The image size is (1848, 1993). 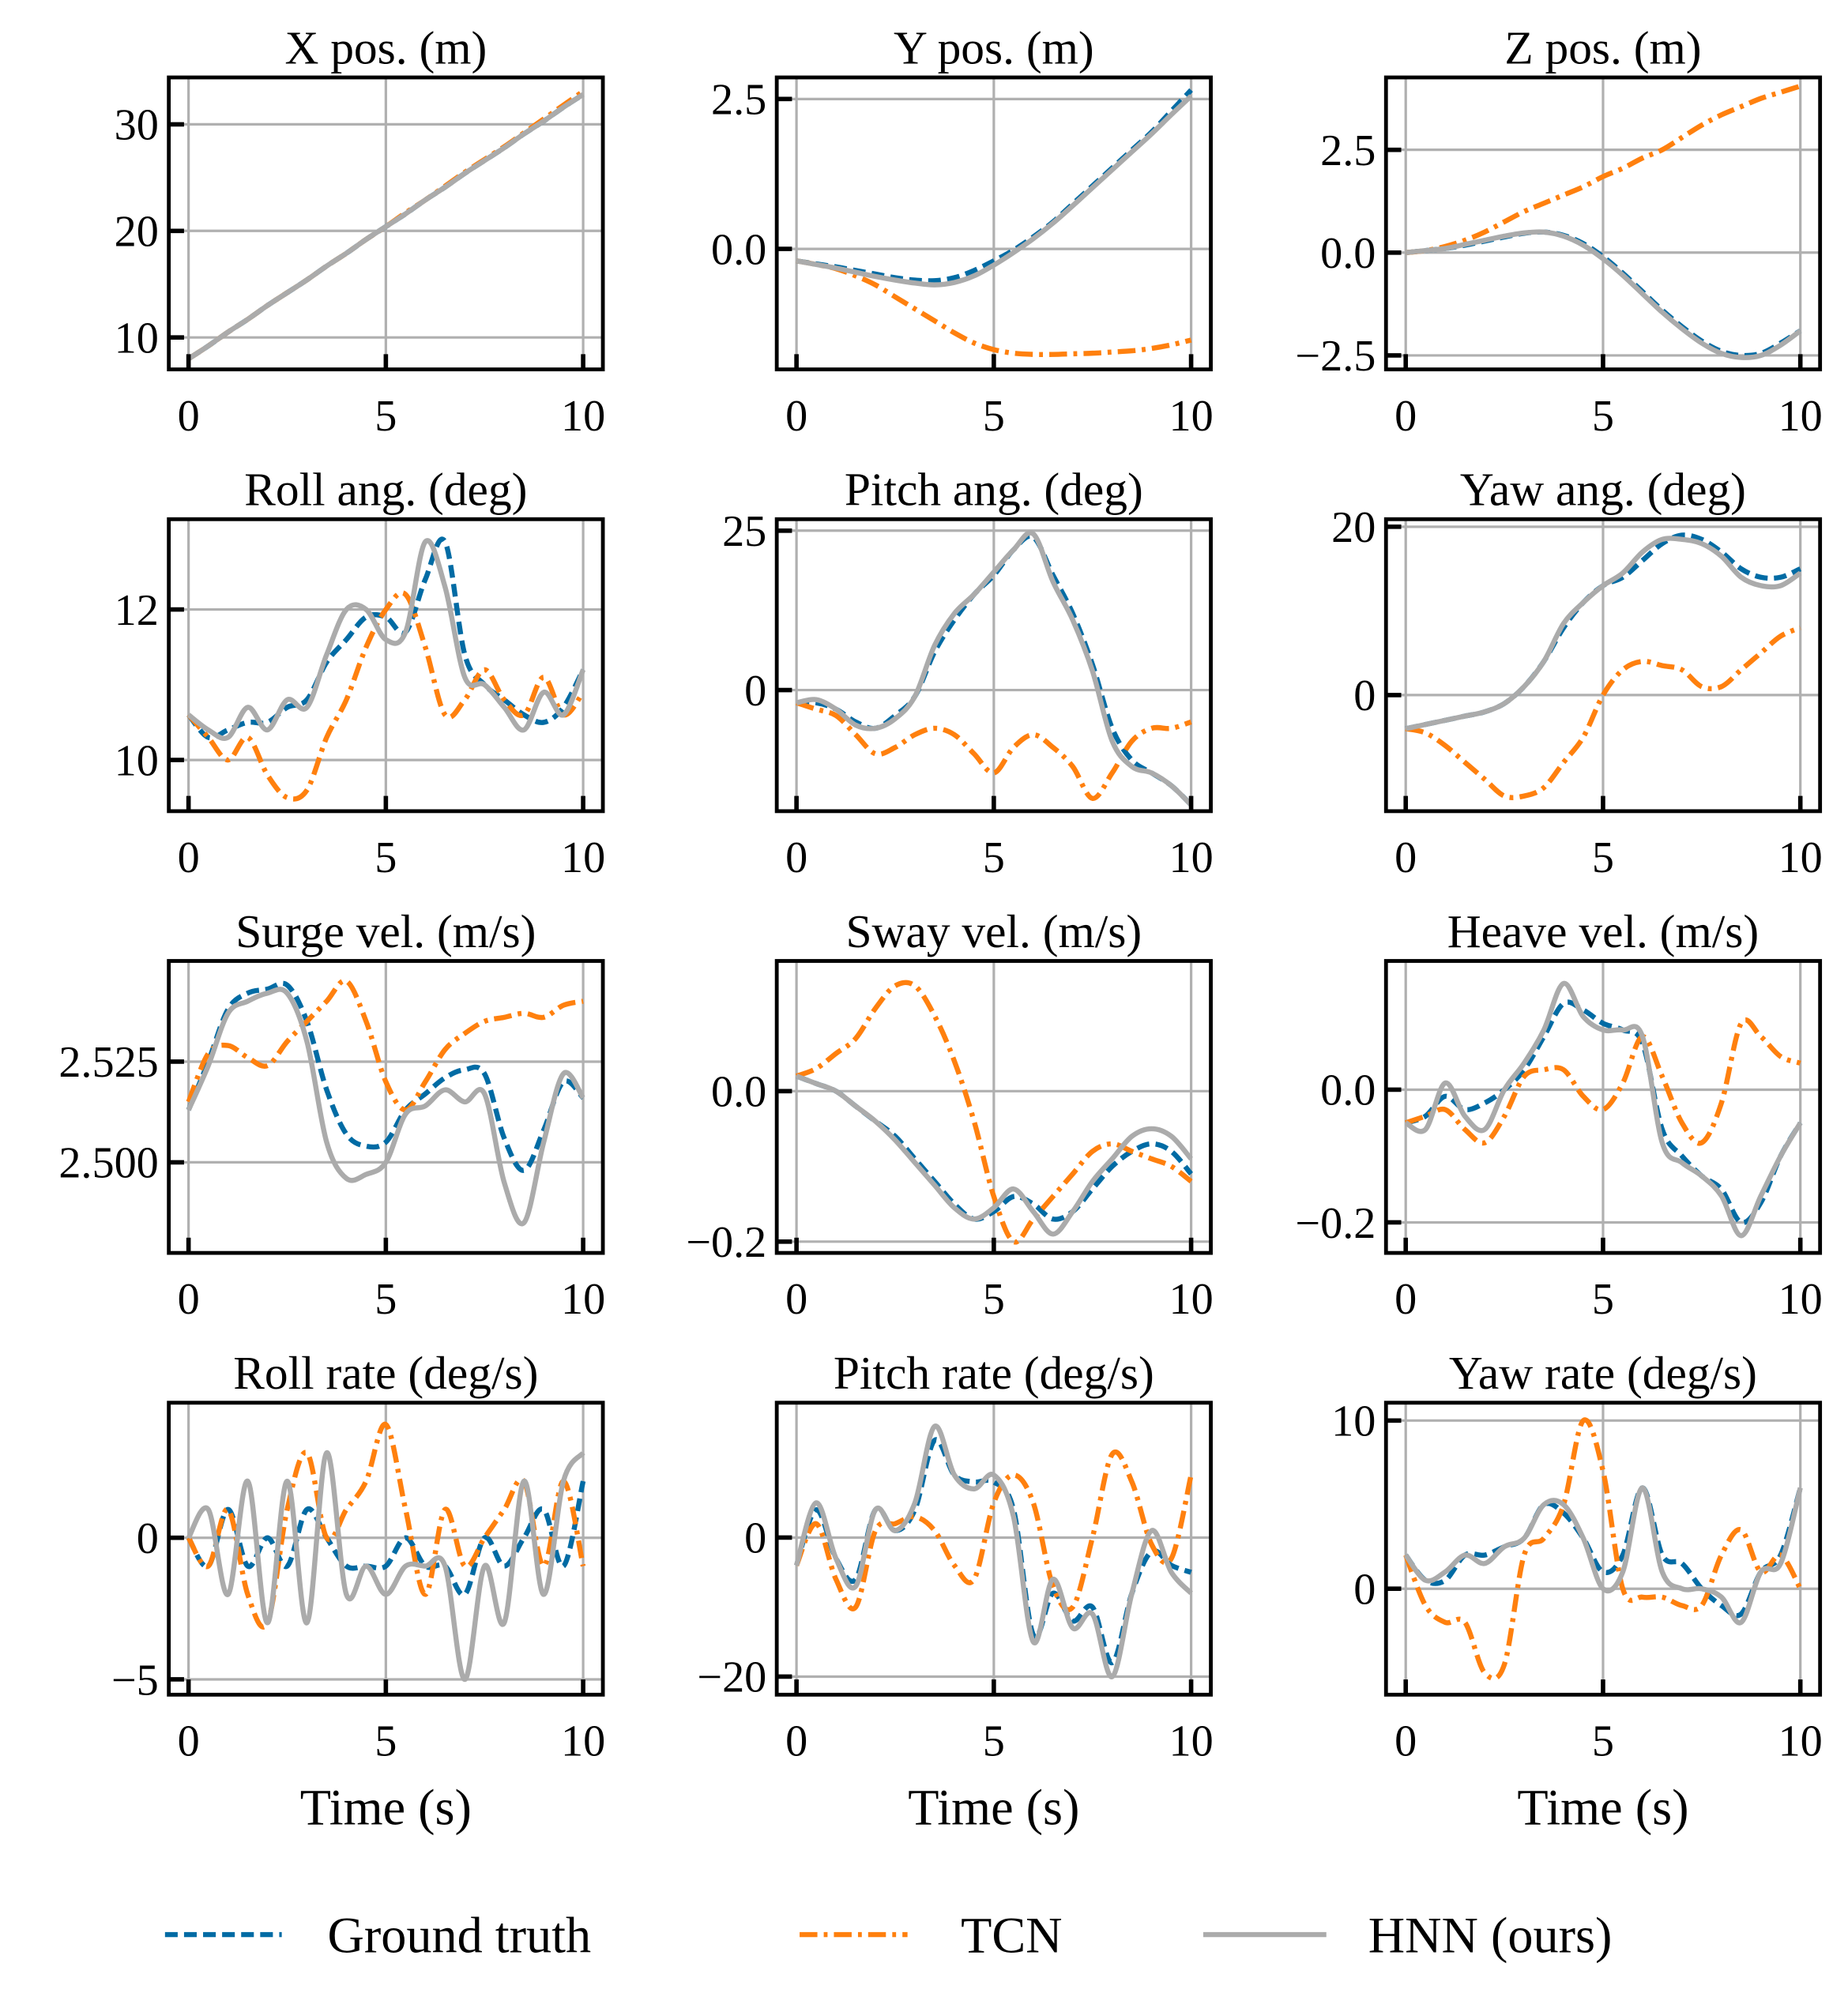 I want to click on subplot-title: X pos. (m), so click(x=386, y=47).